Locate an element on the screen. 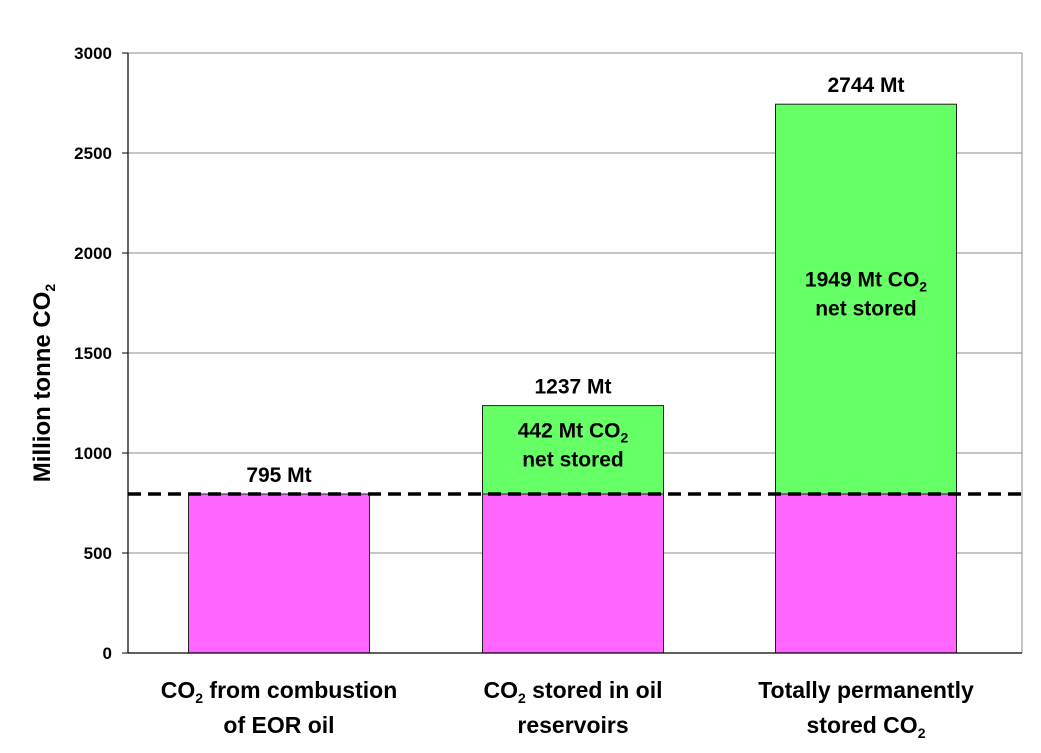  category-label: CO2 from combustion is located at coordinates (279, 691).